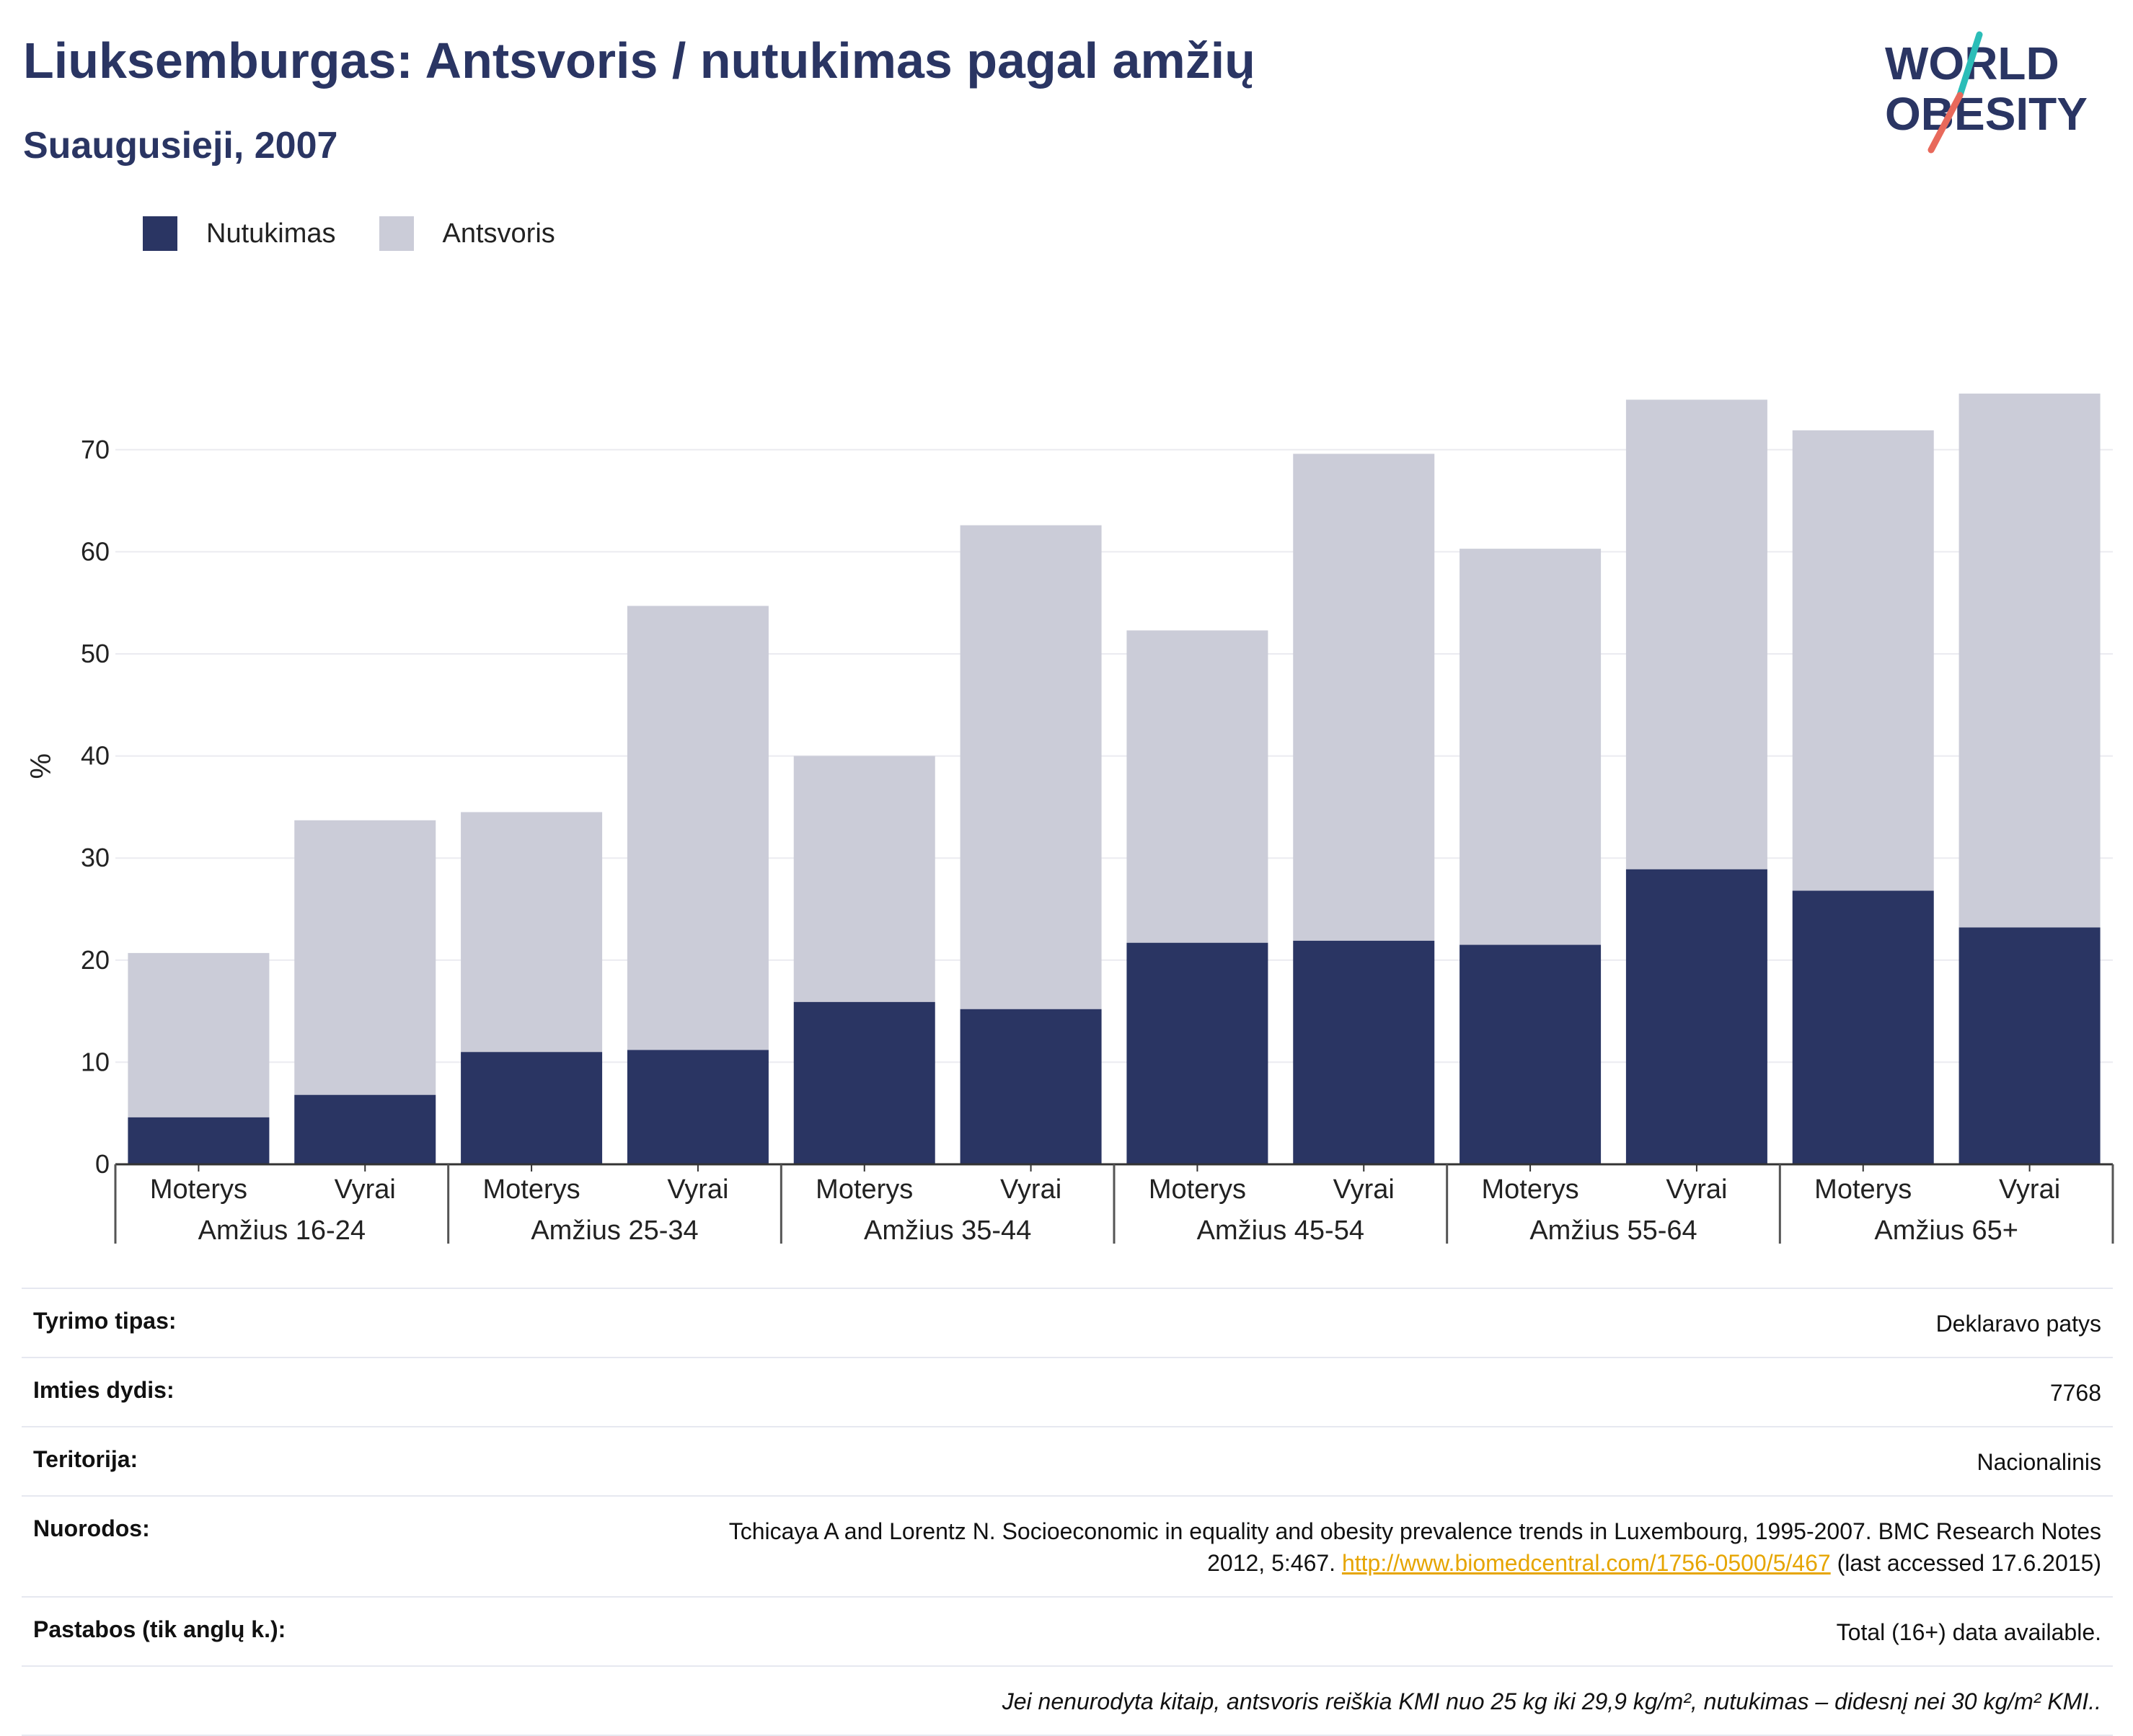 This screenshot has width=2133, height=1736. Describe the element at coordinates (96, 960) in the screenshot. I see `y-tick-label: 20` at that location.